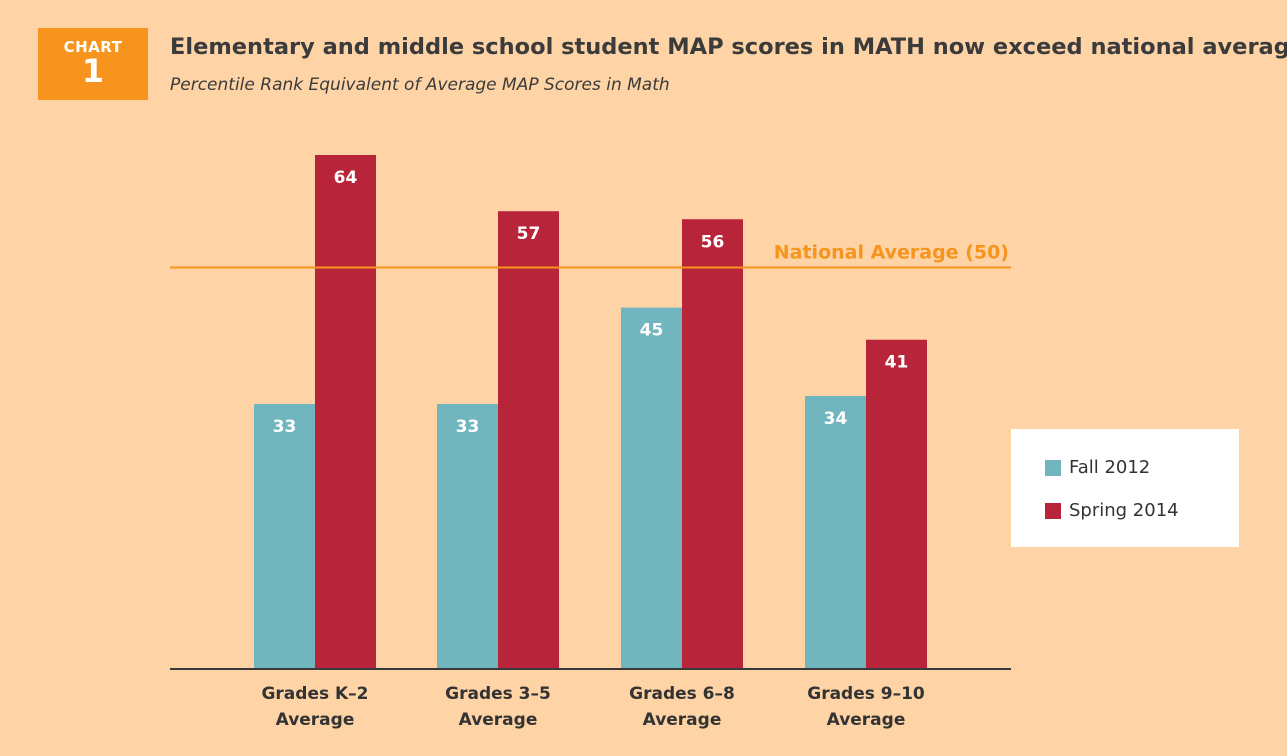  Describe the element at coordinates (836, 419) in the screenshot. I see `bar-value-label: 34` at that location.